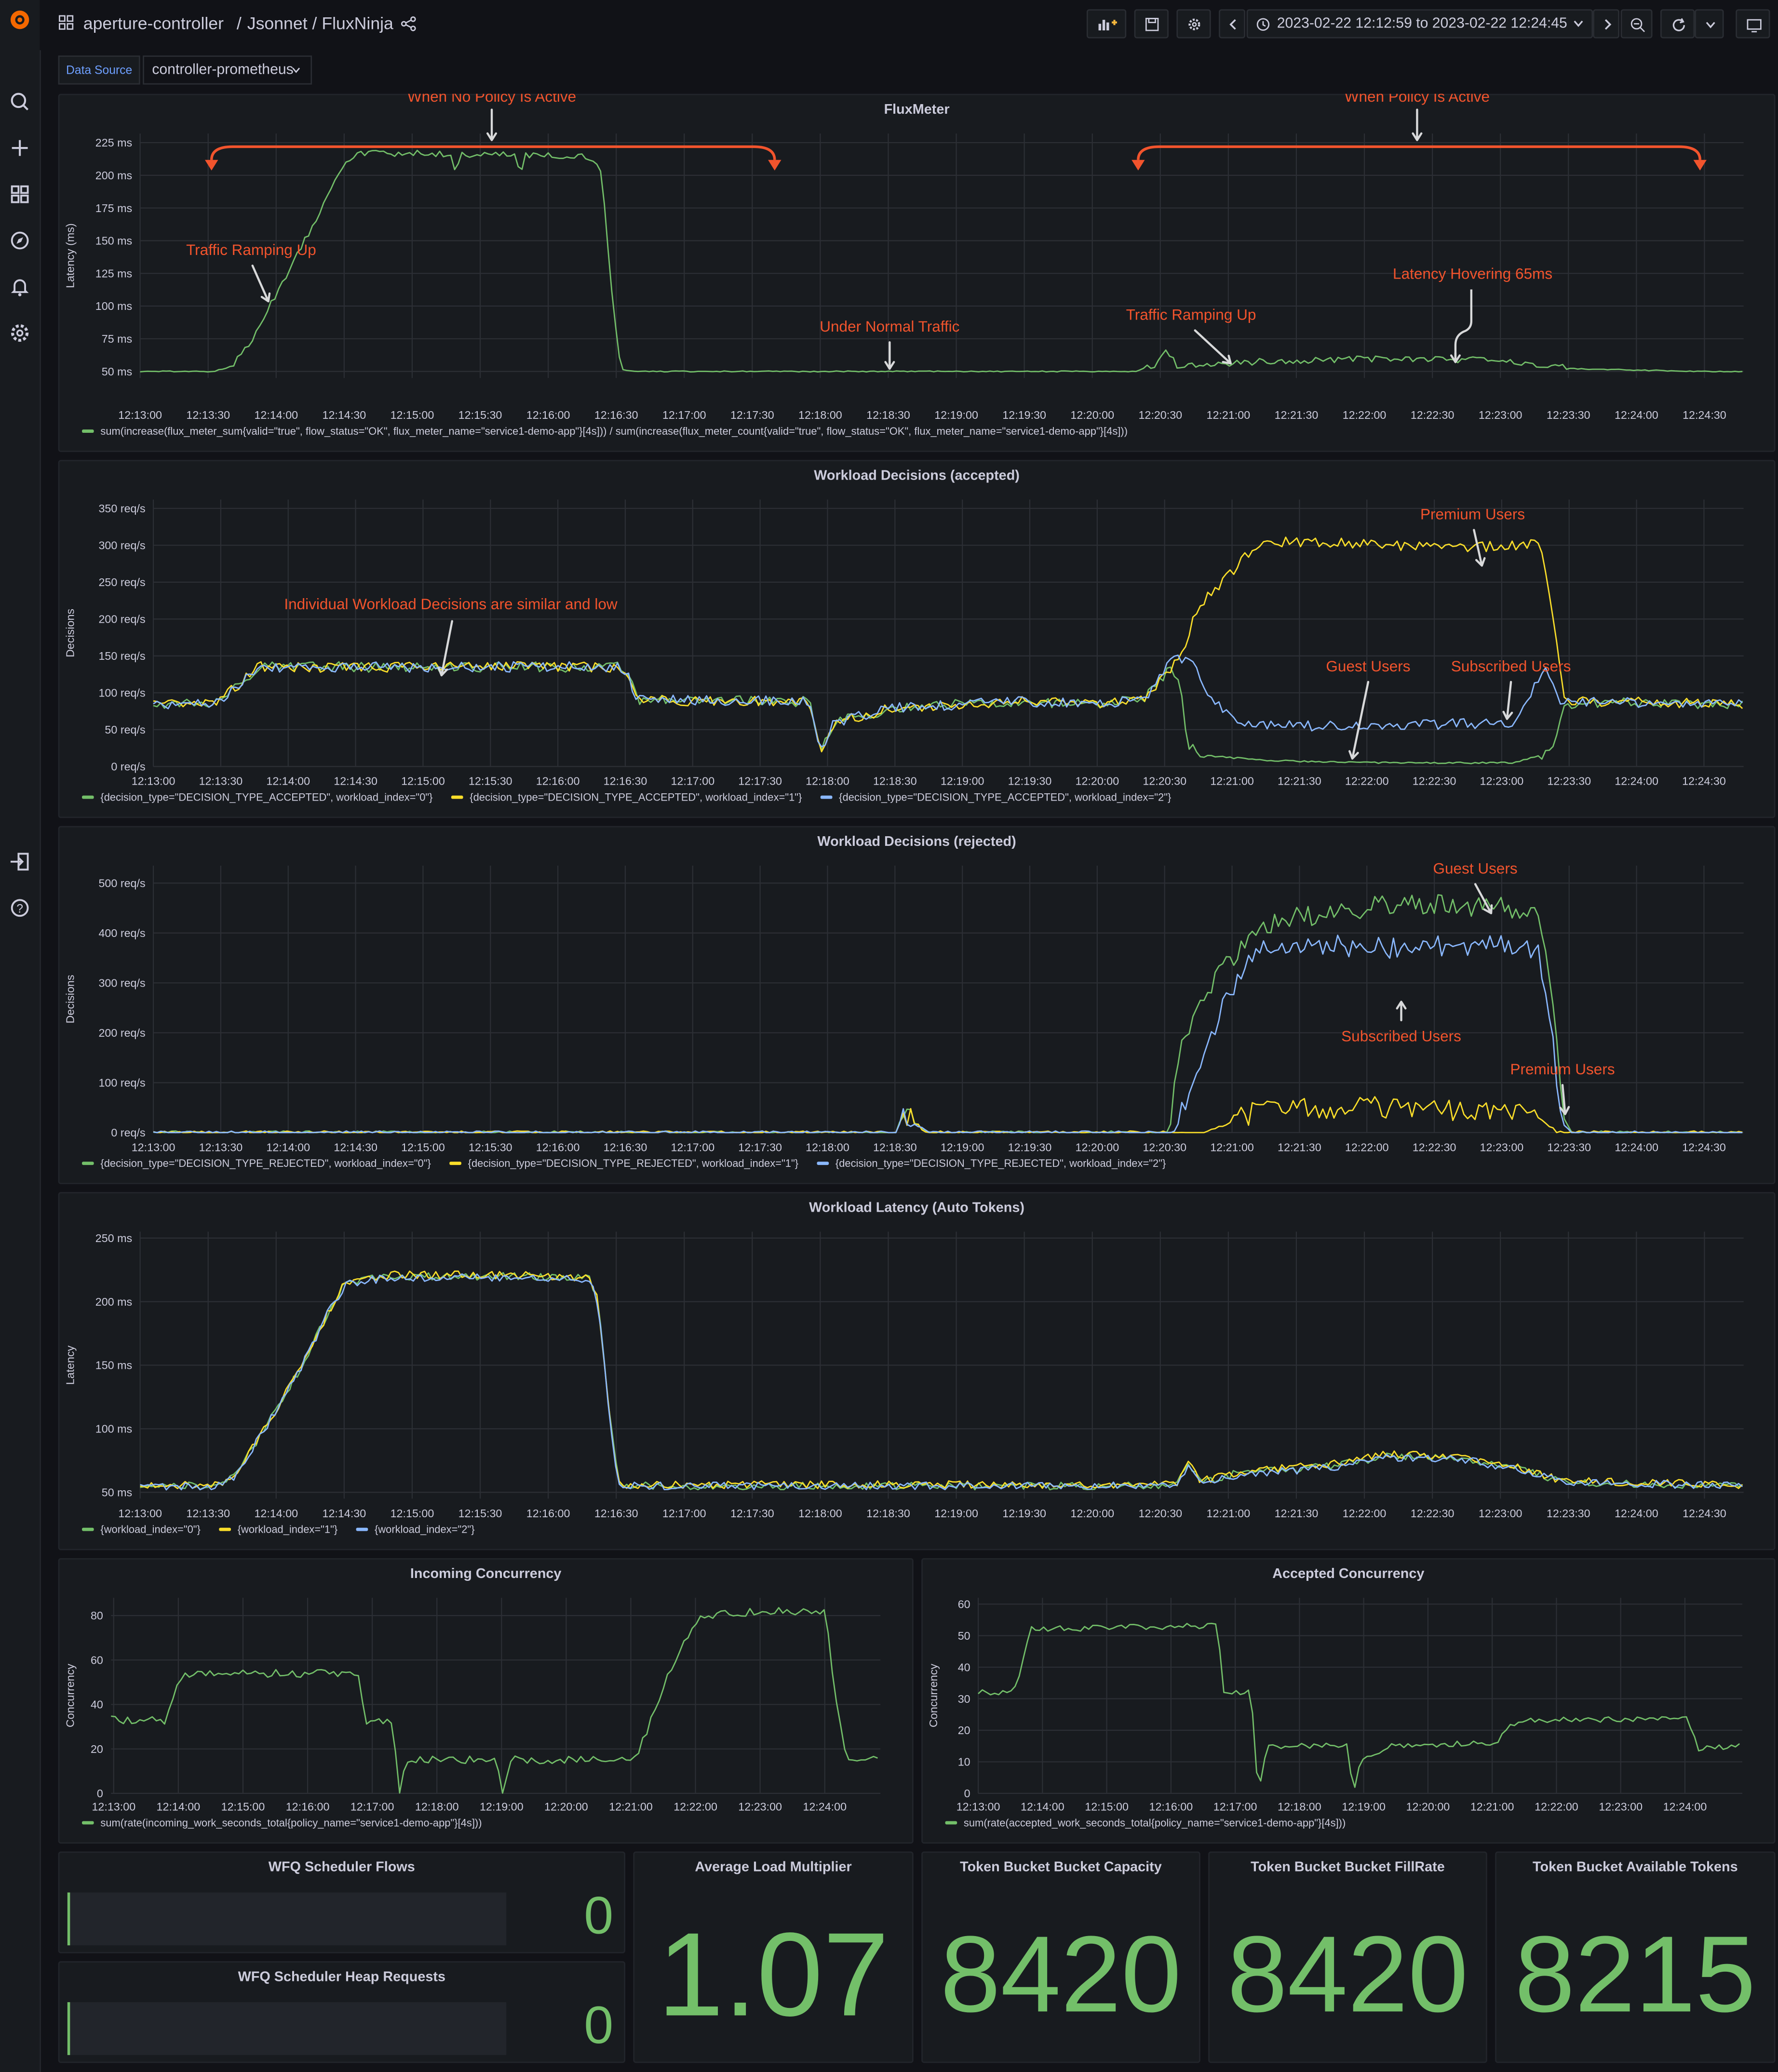  Describe the element at coordinates (1635, 1957) in the screenshot. I see `panel-token-bucket-available-tokens: Token Bucket Available Tokens 8215` at that location.